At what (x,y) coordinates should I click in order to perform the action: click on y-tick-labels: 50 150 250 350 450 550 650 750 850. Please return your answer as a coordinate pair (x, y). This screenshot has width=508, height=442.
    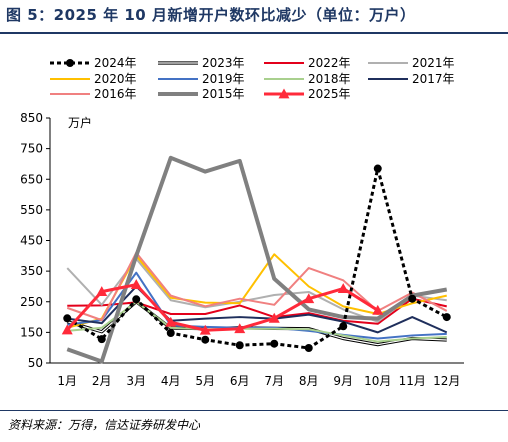
    Looking at the image, I should click on (35, 240).